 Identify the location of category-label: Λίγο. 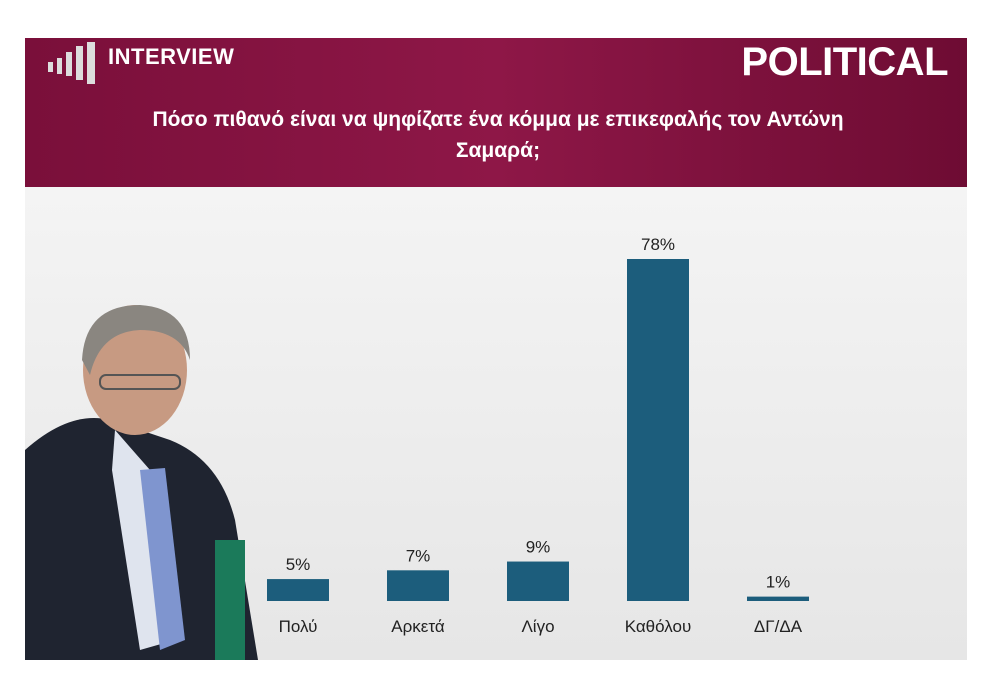
(537, 626).